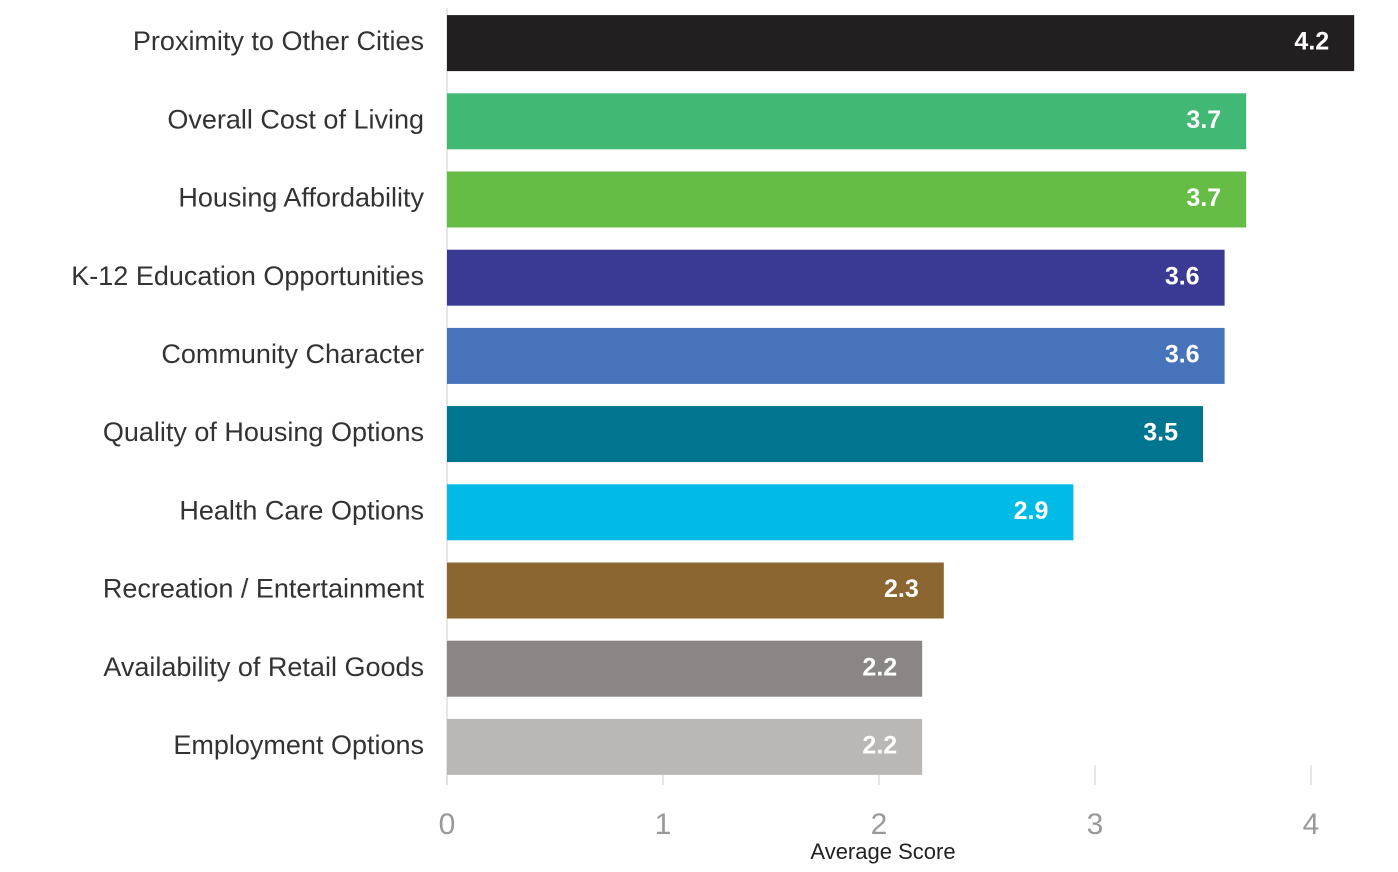  Describe the element at coordinates (301, 510) in the screenshot. I see `y-tick-label: Health Care Options` at that location.